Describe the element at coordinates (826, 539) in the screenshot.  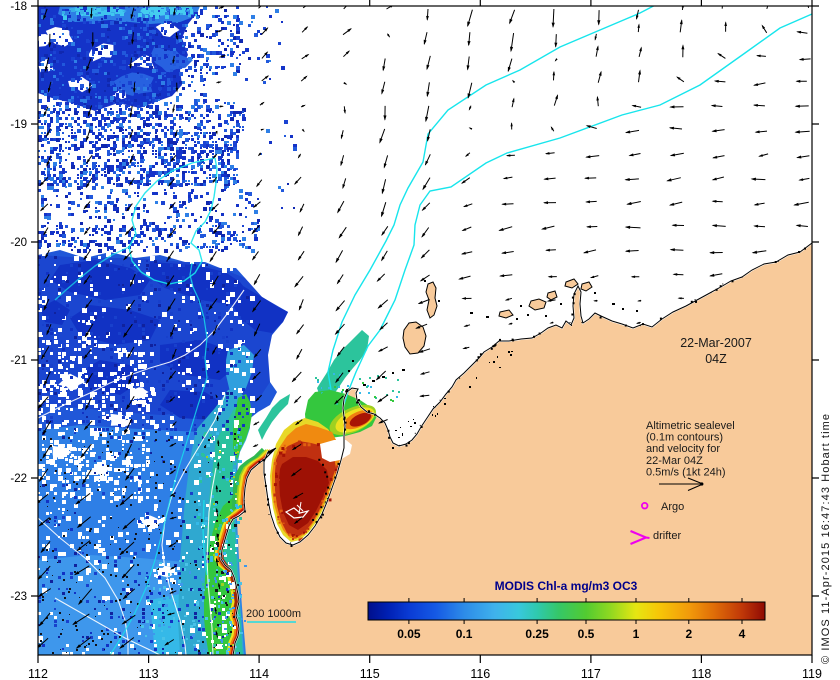
I see `svg-text:© IMOS 11-Apr-2015 16:47:43 Ho: © IMOS 11-Apr-2015 16:47:43 Hobart time` at that location.